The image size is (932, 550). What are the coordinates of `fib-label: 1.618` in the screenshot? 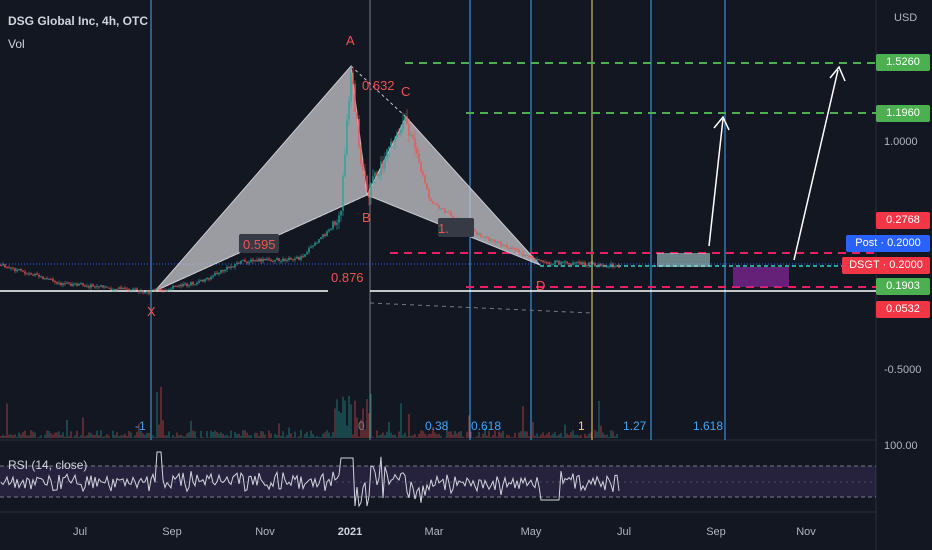 It's located at (708, 426).